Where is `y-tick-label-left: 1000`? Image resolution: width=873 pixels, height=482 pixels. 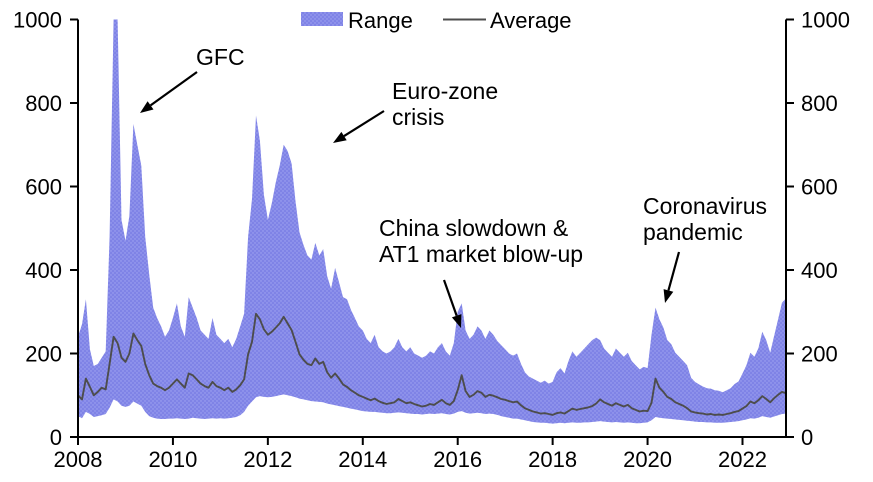 y-tick-label-left: 1000 is located at coordinates (37, 20).